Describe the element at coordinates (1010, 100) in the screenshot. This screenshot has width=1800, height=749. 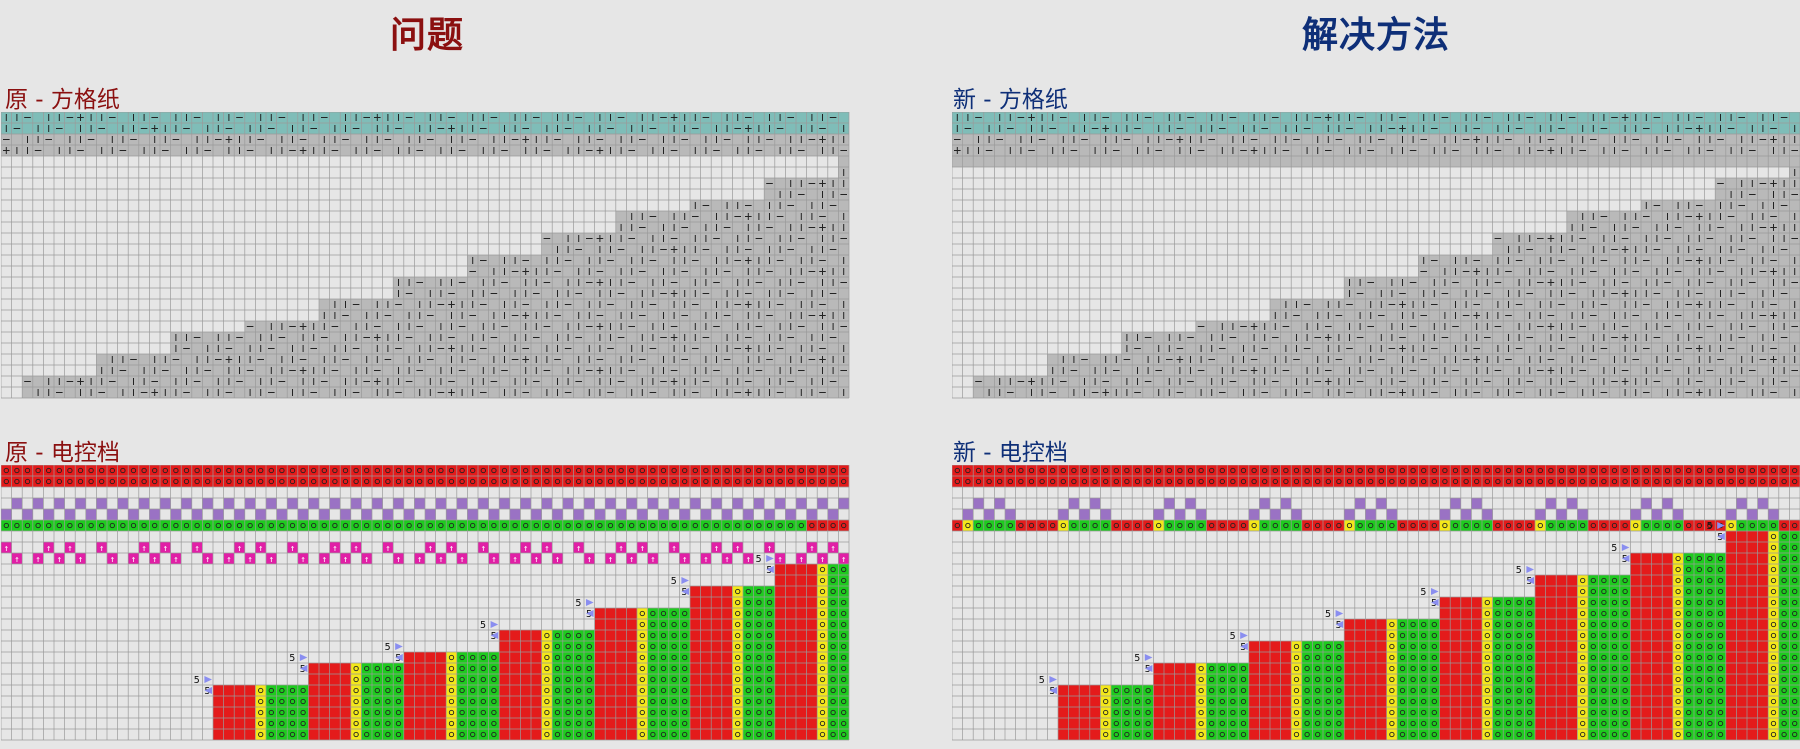
I see `right-graph-label: 新 - 方格纸` at that location.